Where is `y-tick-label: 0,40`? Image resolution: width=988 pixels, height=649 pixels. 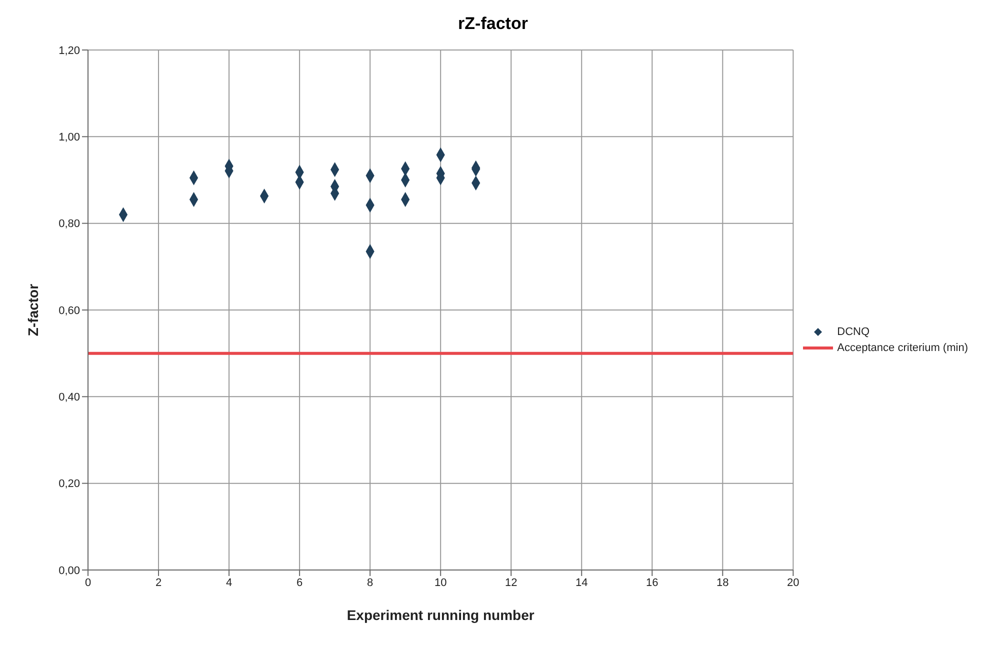 y-tick-label: 0,40 is located at coordinates (69, 398).